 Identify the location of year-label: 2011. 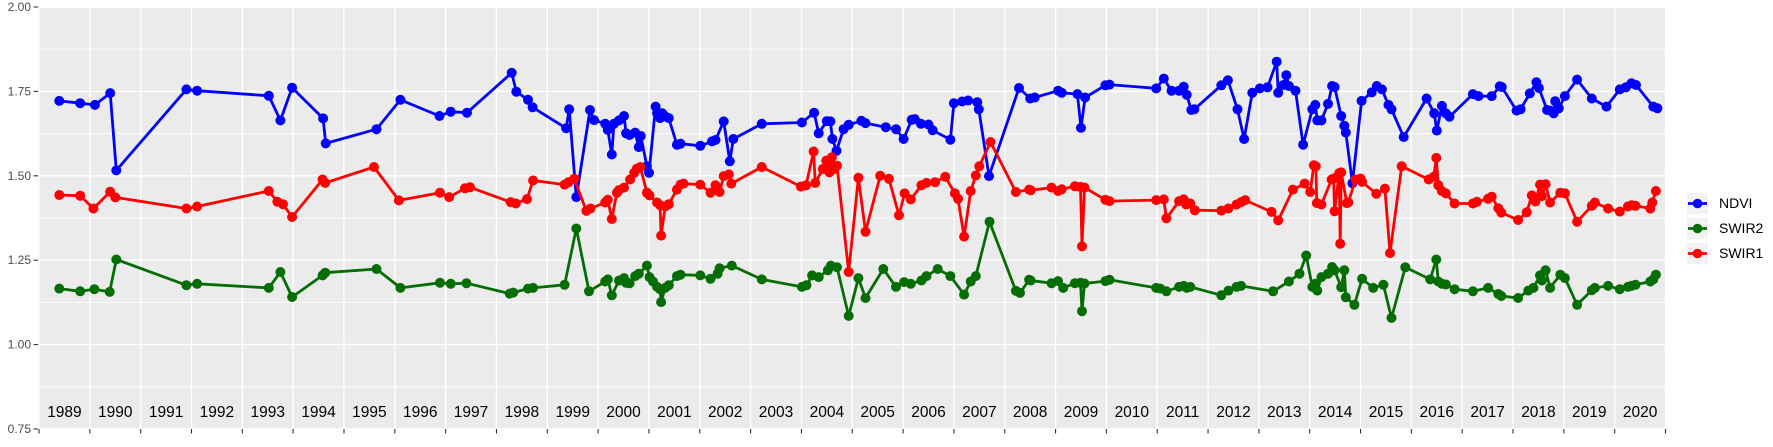
(1182, 412).